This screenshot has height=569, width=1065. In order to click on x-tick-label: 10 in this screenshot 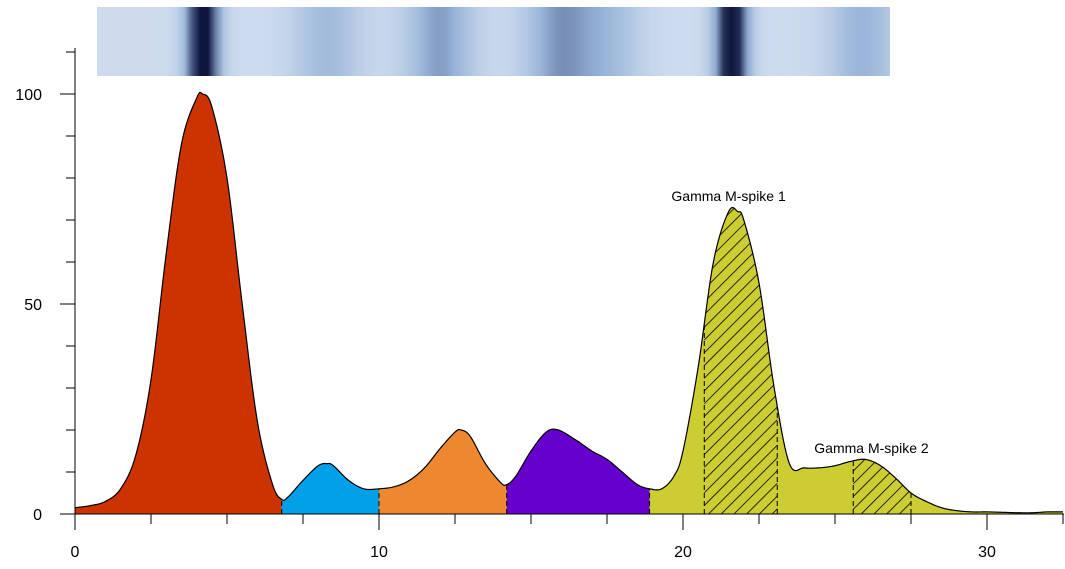, I will do `click(379, 552)`.